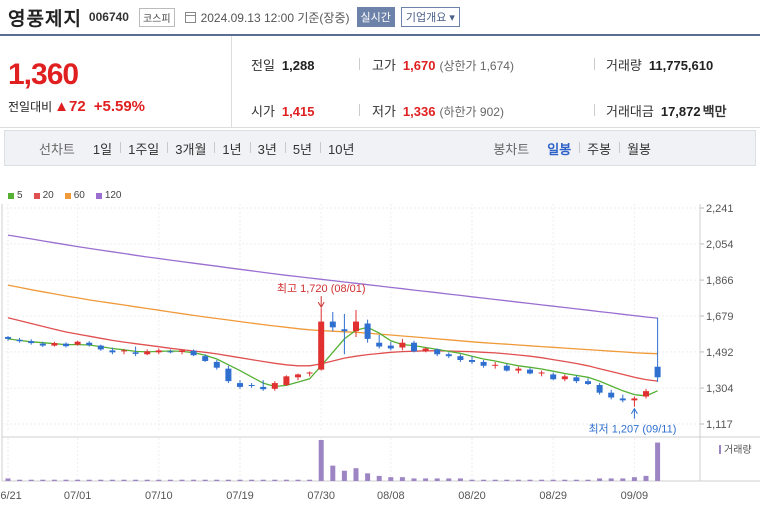 This screenshot has height=510, width=760. I want to click on y-tick-label: 1,492, so click(720, 353).